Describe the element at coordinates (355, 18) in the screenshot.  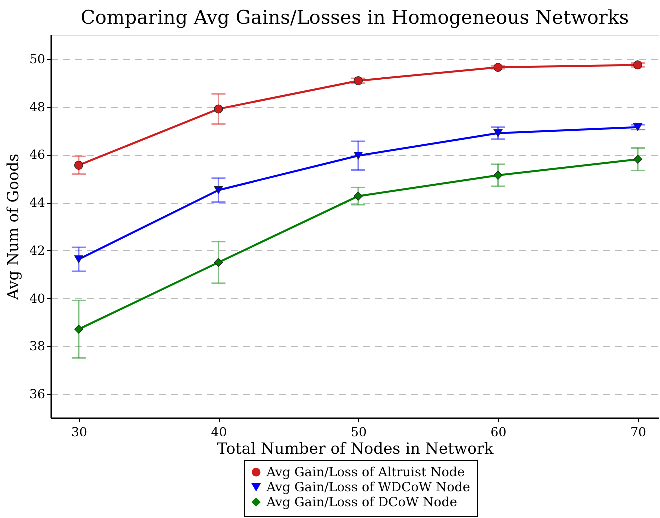
I see `chart-title: Comparing Avg Gains/Losses in Homogeneous Networks` at that location.